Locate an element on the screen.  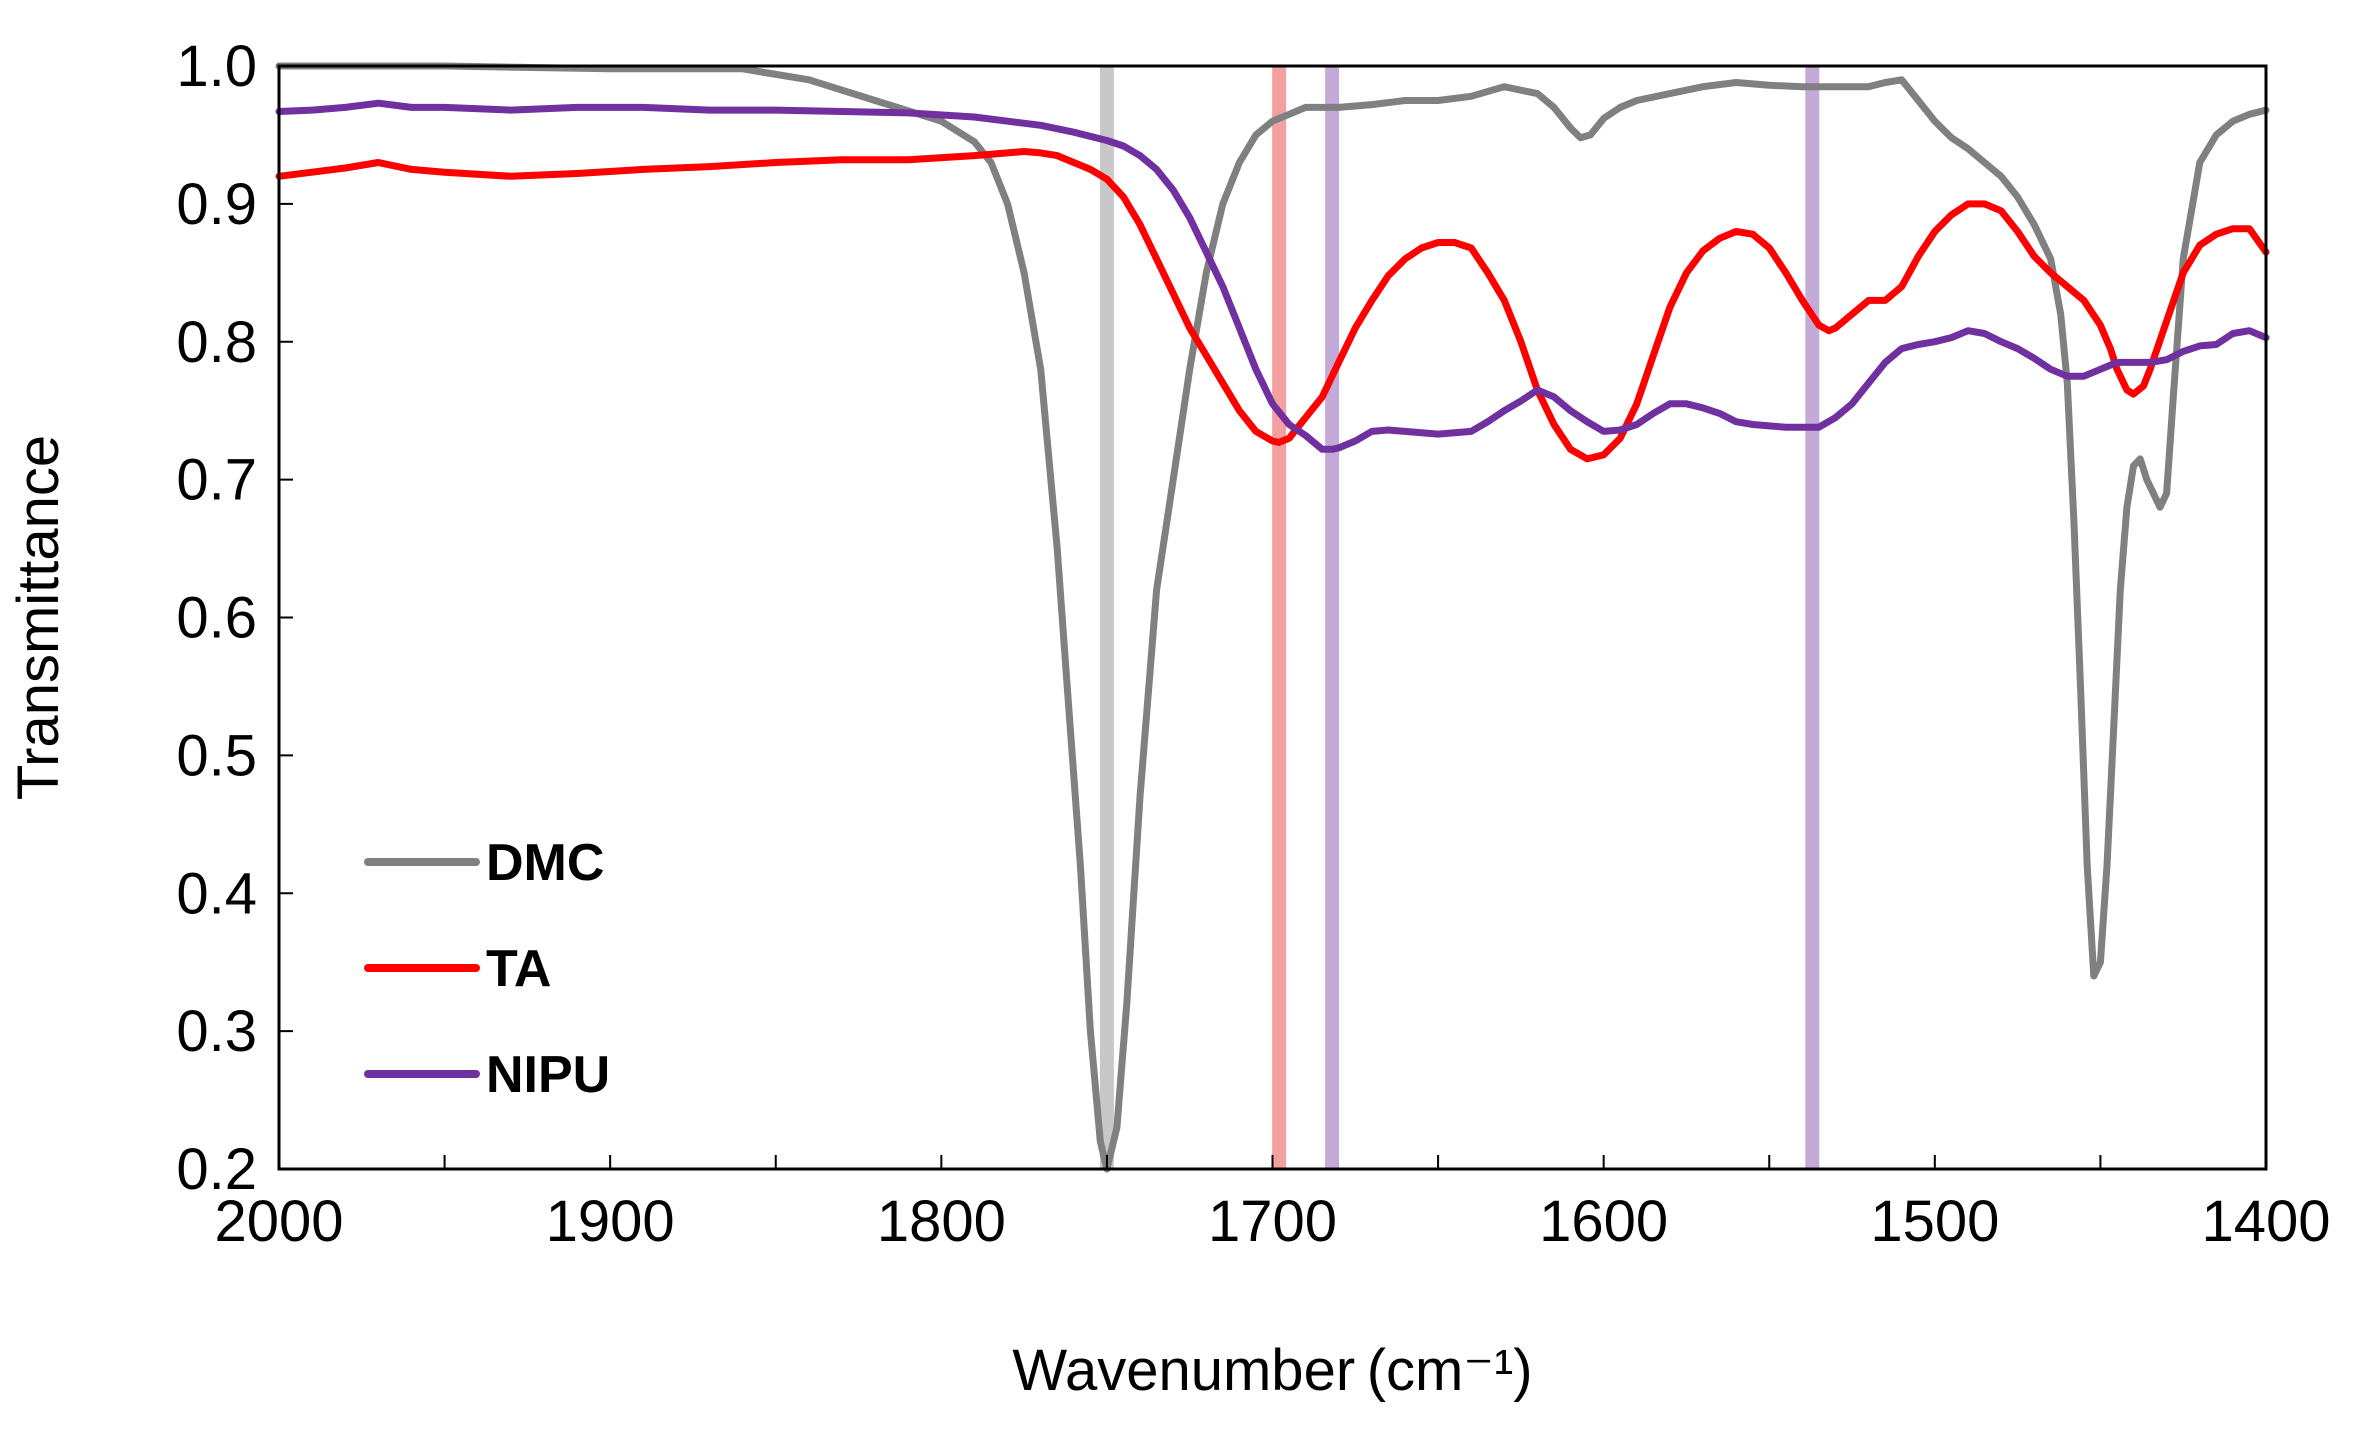
y-tick-label-0.9: 0.9 is located at coordinates (216, 204).